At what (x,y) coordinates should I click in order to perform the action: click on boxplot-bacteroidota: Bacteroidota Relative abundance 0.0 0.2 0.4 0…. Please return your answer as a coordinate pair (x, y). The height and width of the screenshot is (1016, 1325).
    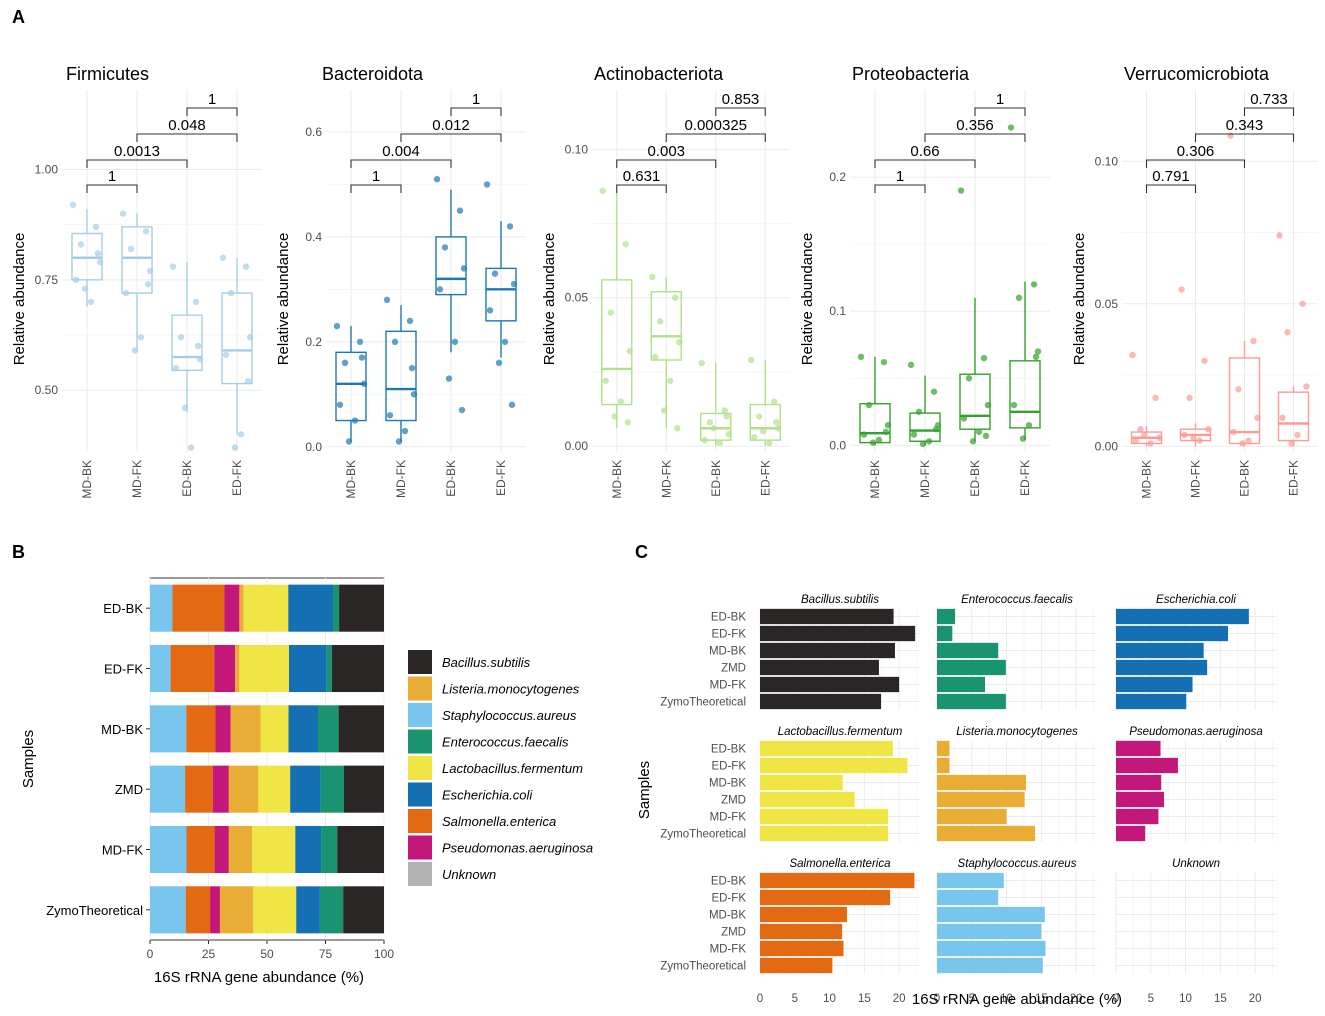
    Looking at the image, I should click on (400, 281).